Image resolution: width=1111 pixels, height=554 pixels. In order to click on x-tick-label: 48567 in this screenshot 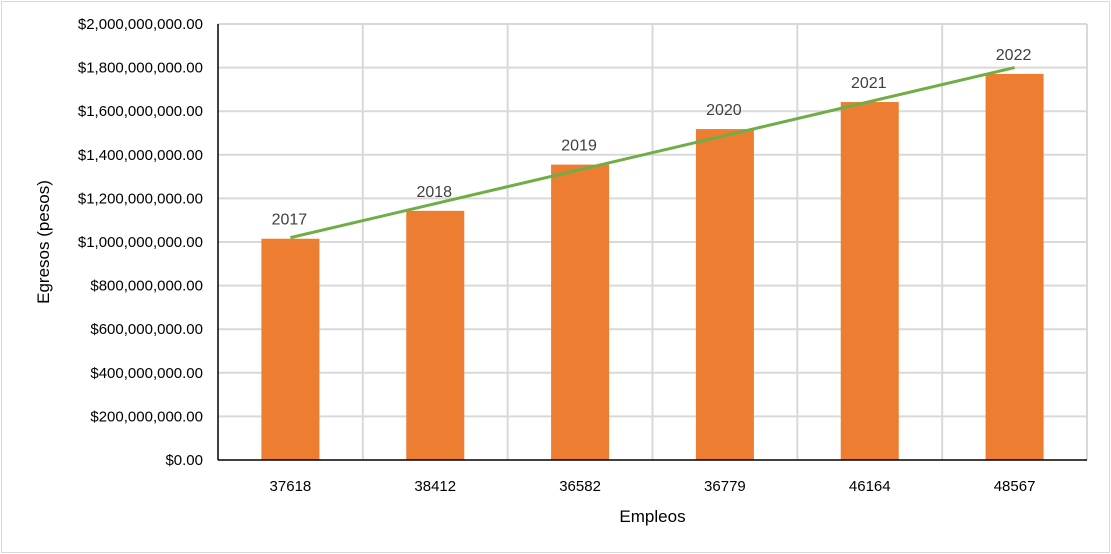, I will do `click(1015, 486)`.